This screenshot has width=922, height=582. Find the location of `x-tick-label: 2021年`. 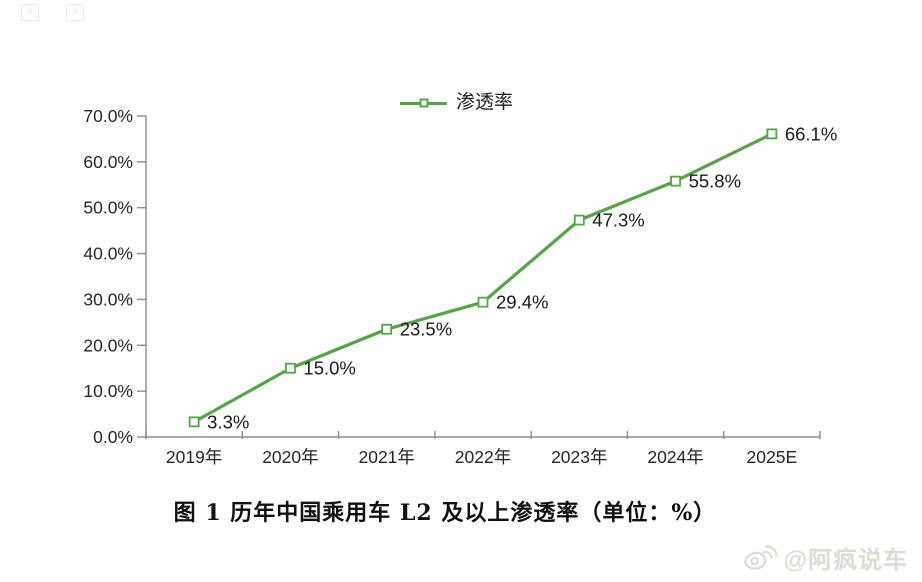

x-tick-label: 2021年 is located at coordinates (386, 457).